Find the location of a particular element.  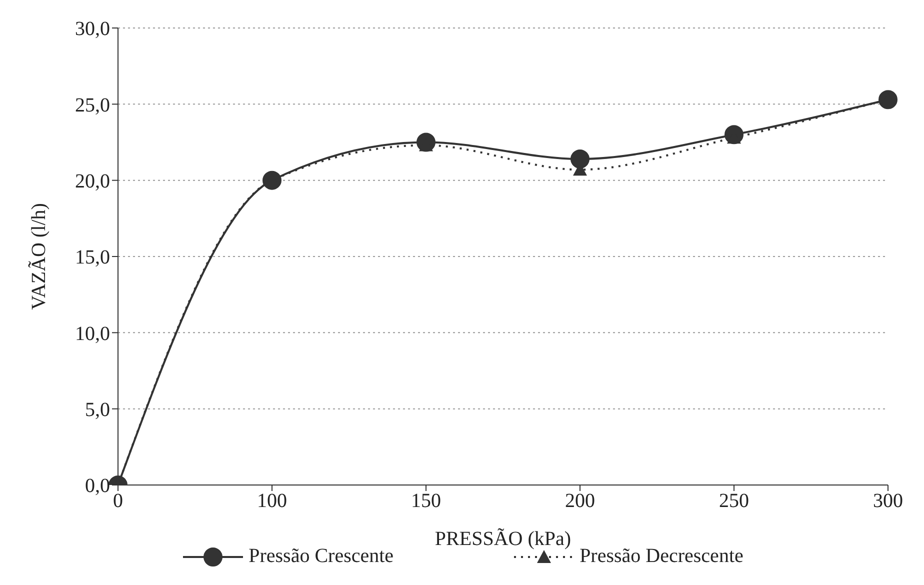

y-tick-label: 25,0 is located at coordinates (92, 105).